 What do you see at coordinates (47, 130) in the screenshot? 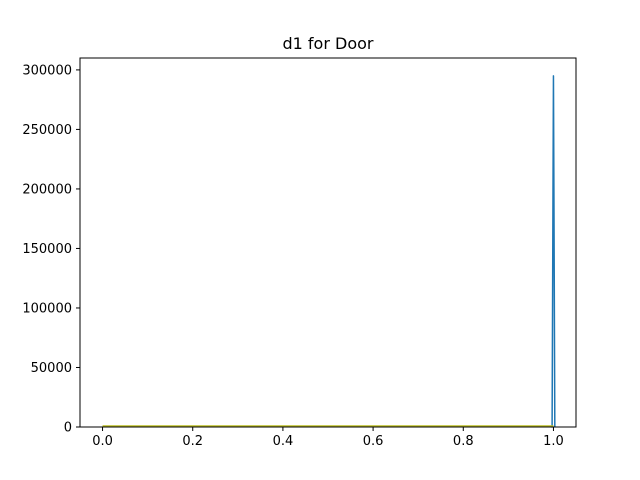
I see `y-tick-label: 250000` at bounding box center [47, 130].